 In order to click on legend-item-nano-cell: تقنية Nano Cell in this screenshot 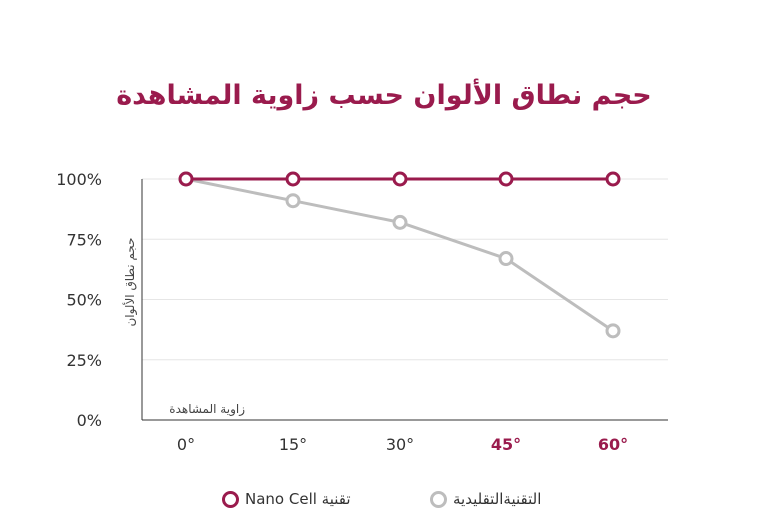, I will do `click(286, 499)`.